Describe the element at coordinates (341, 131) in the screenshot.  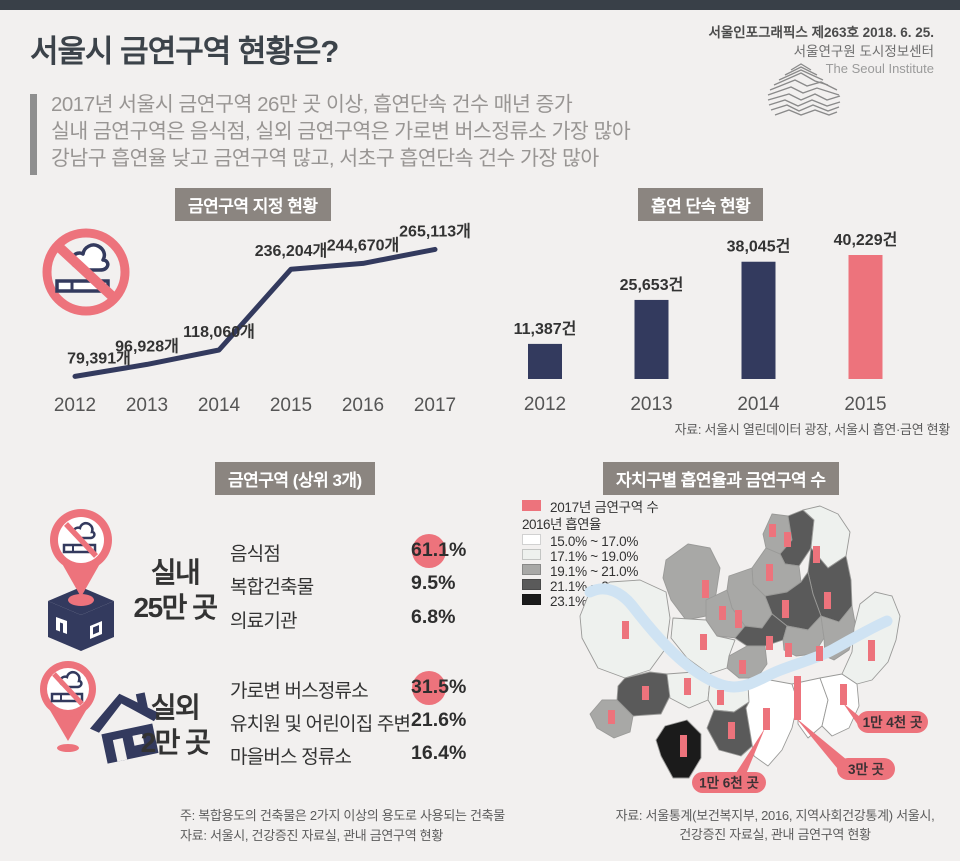
I see `summary-line: 실내 금연구역은 음식점, 실외 금연구역은 가로변 버스정류소 가장 많아` at that location.